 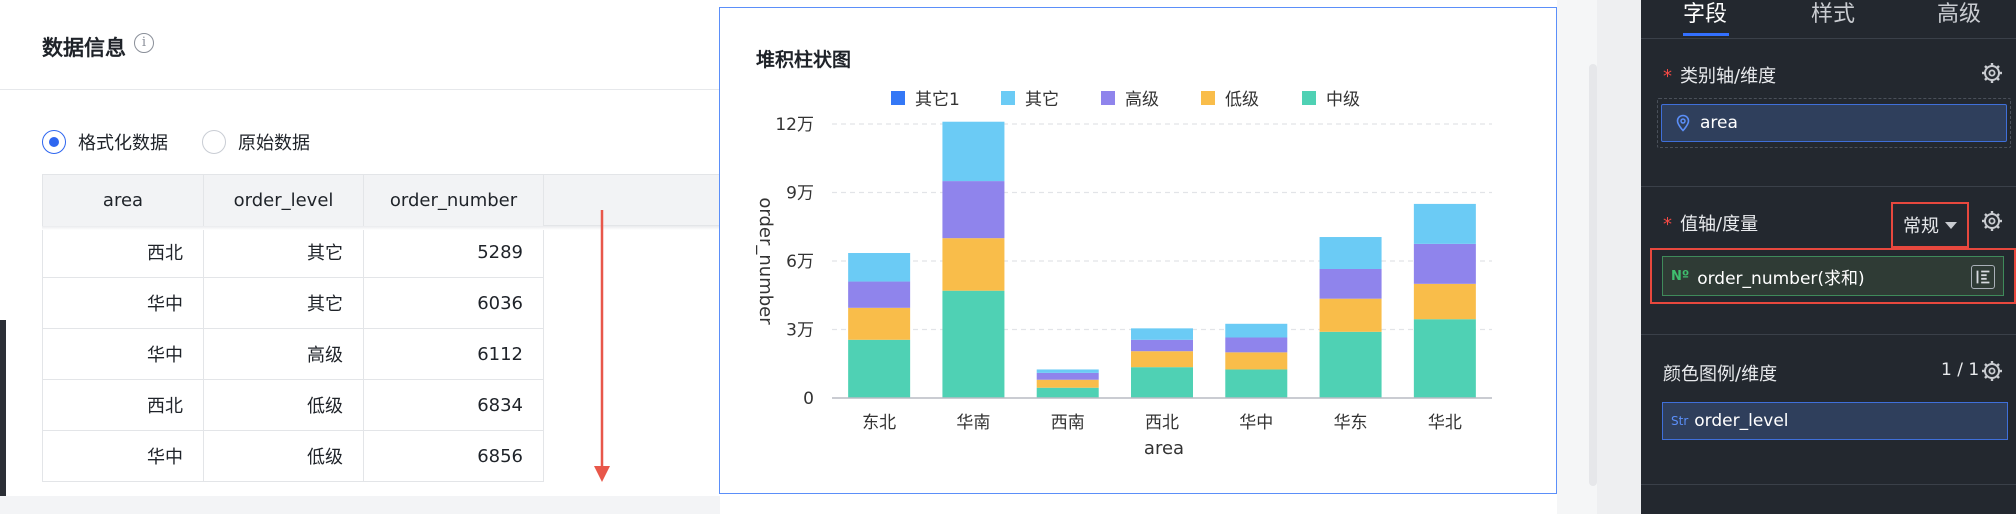 What do you see at coordinates (973, 423) in the screenshot?
I see `x-tick-label: 华南` at bounding box center [973, 423].